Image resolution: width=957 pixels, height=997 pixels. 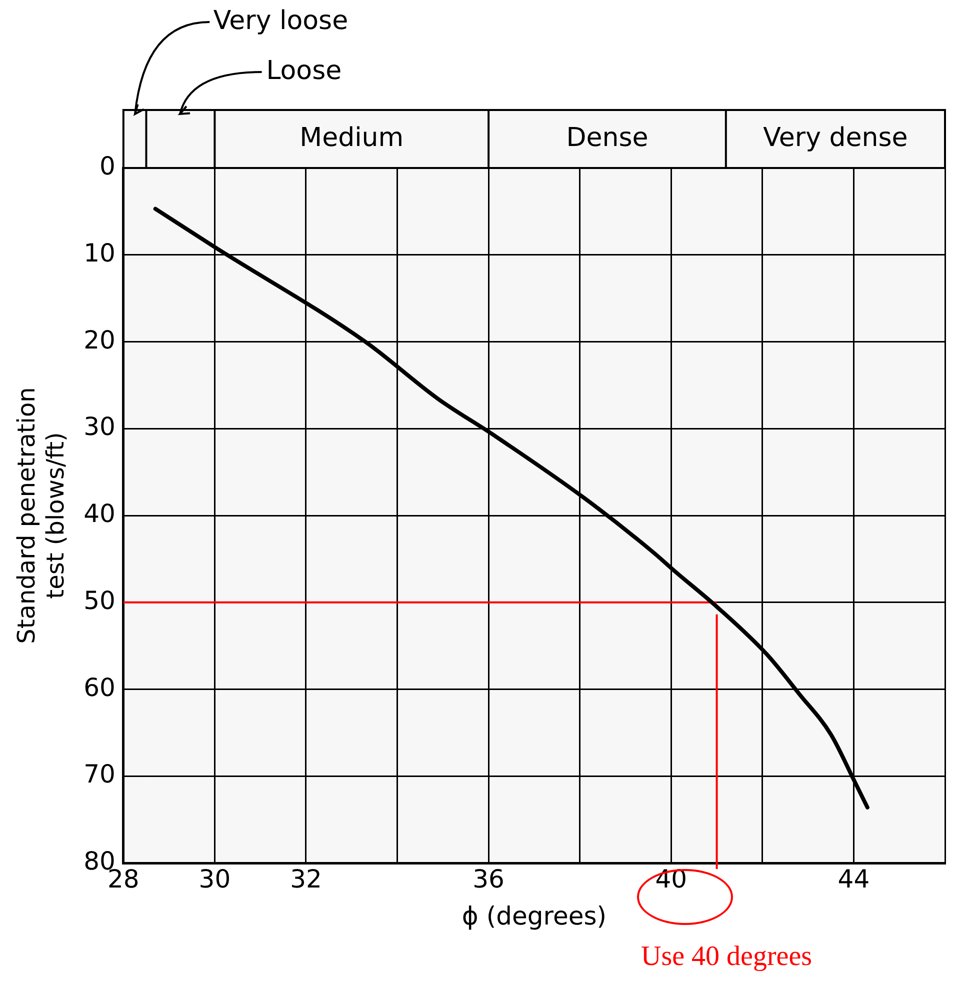 I want to click on y-tick-label: 50, so click(x=100, y=600).